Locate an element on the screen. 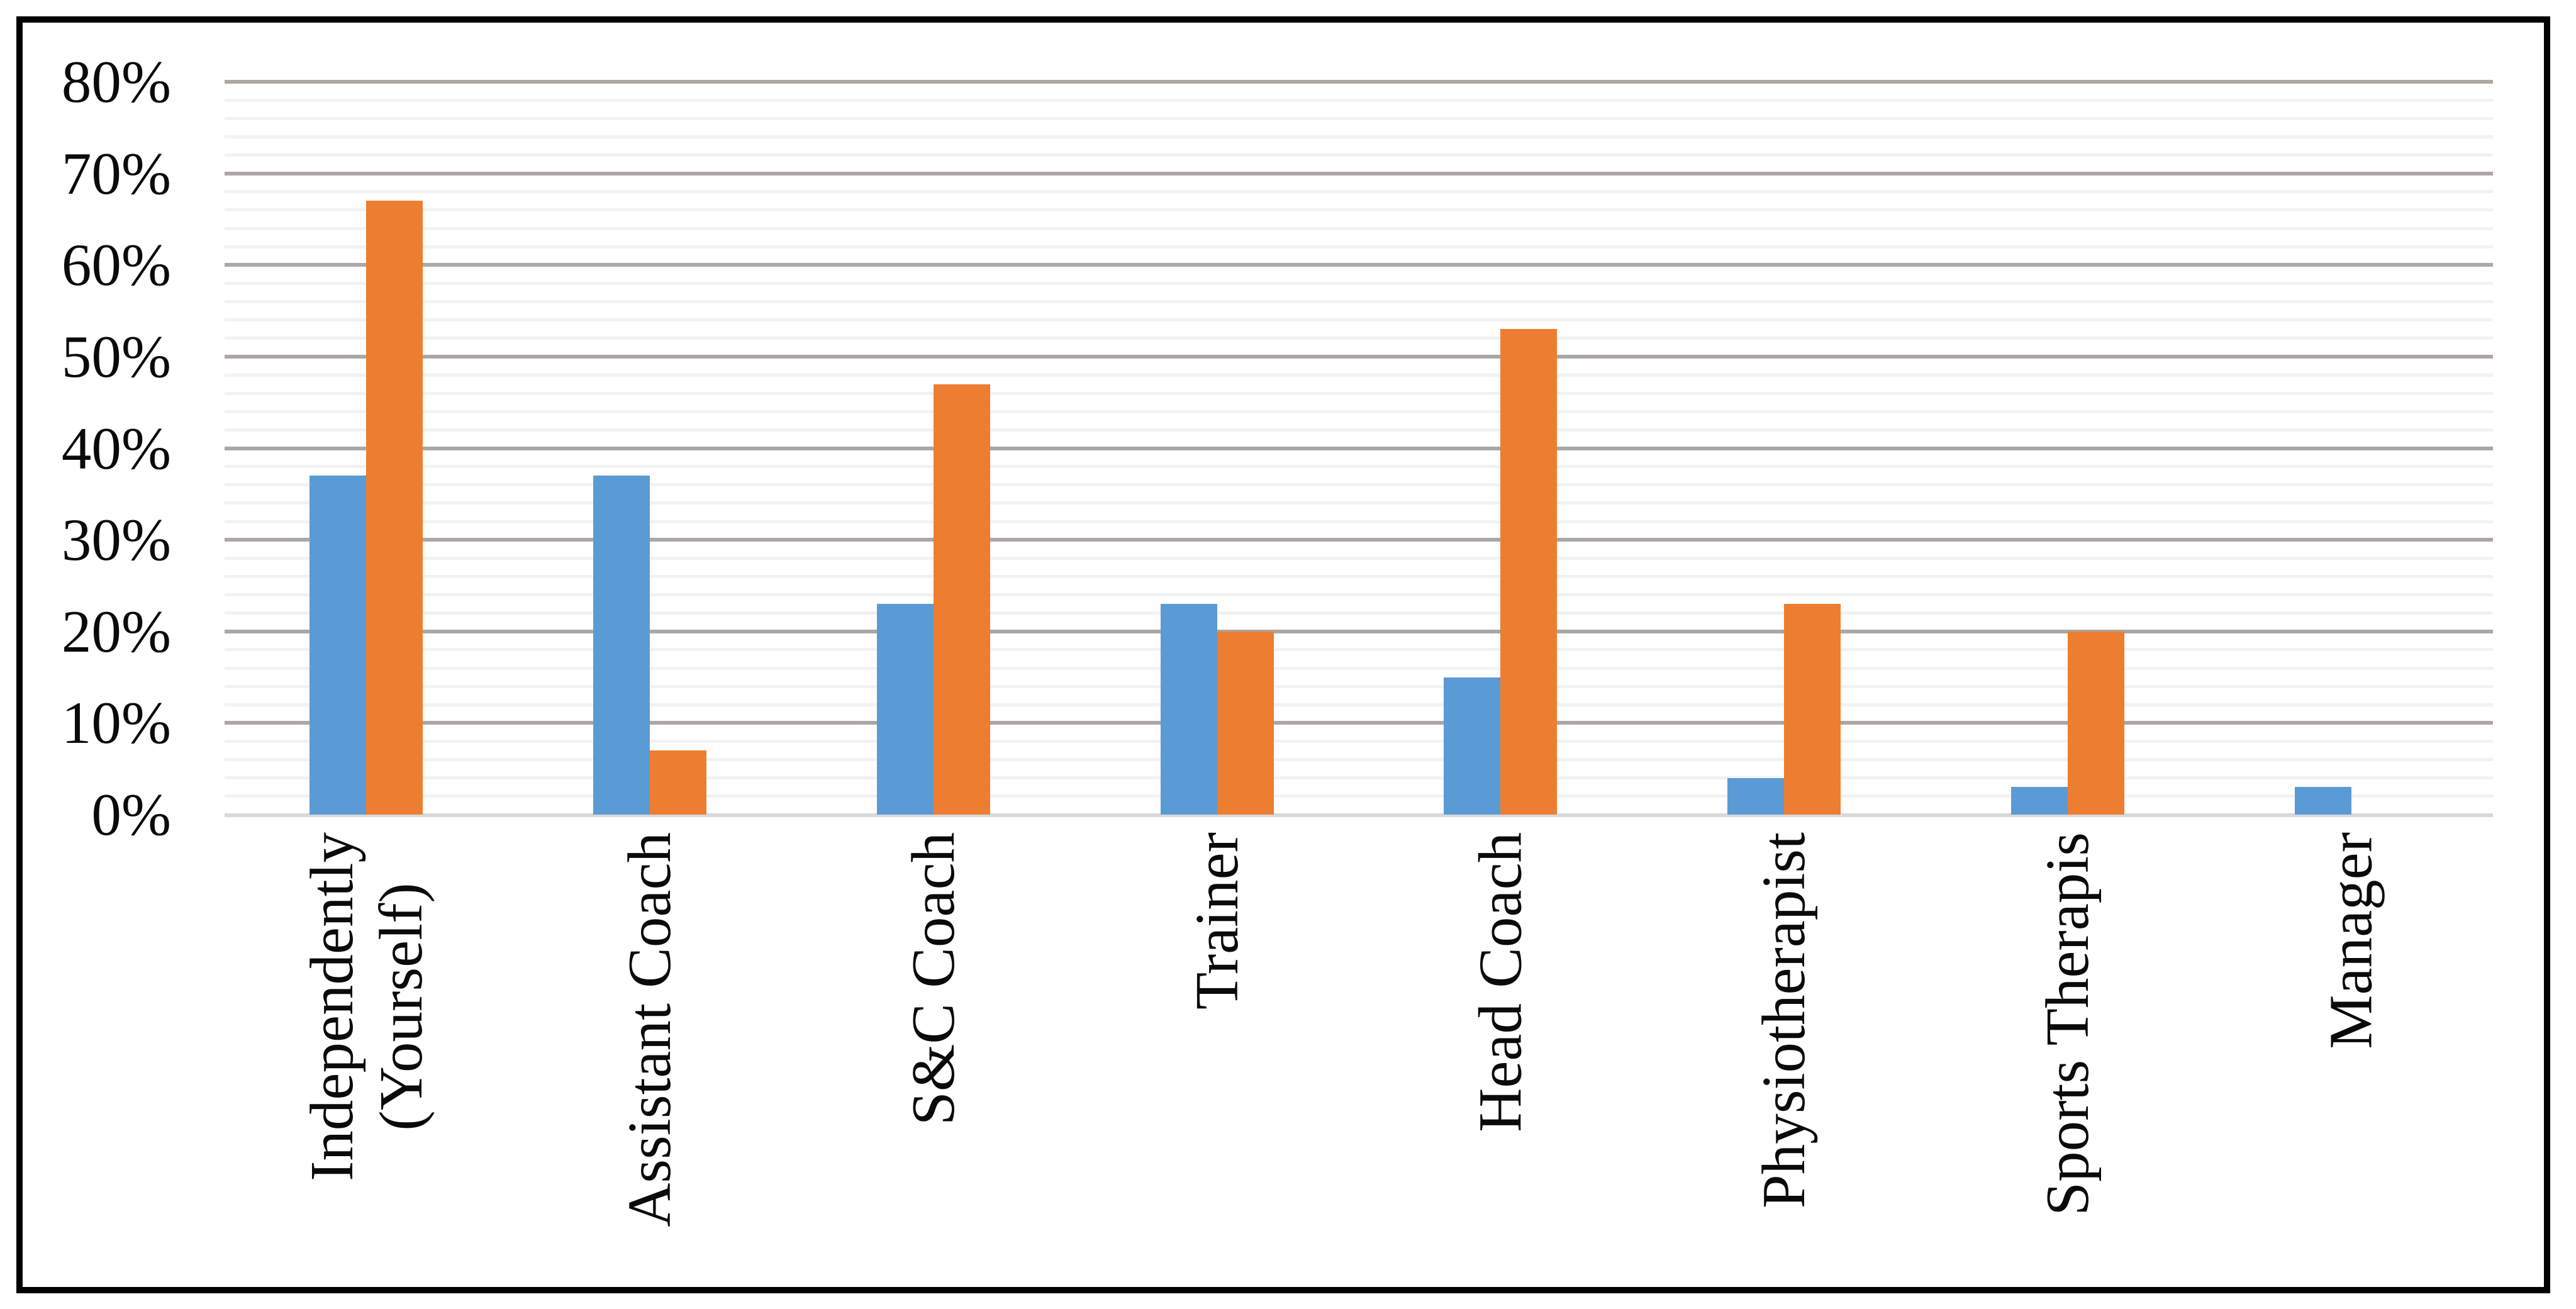  category-label-0: Independently (Yourself) is located at coordinates (366, 1007).